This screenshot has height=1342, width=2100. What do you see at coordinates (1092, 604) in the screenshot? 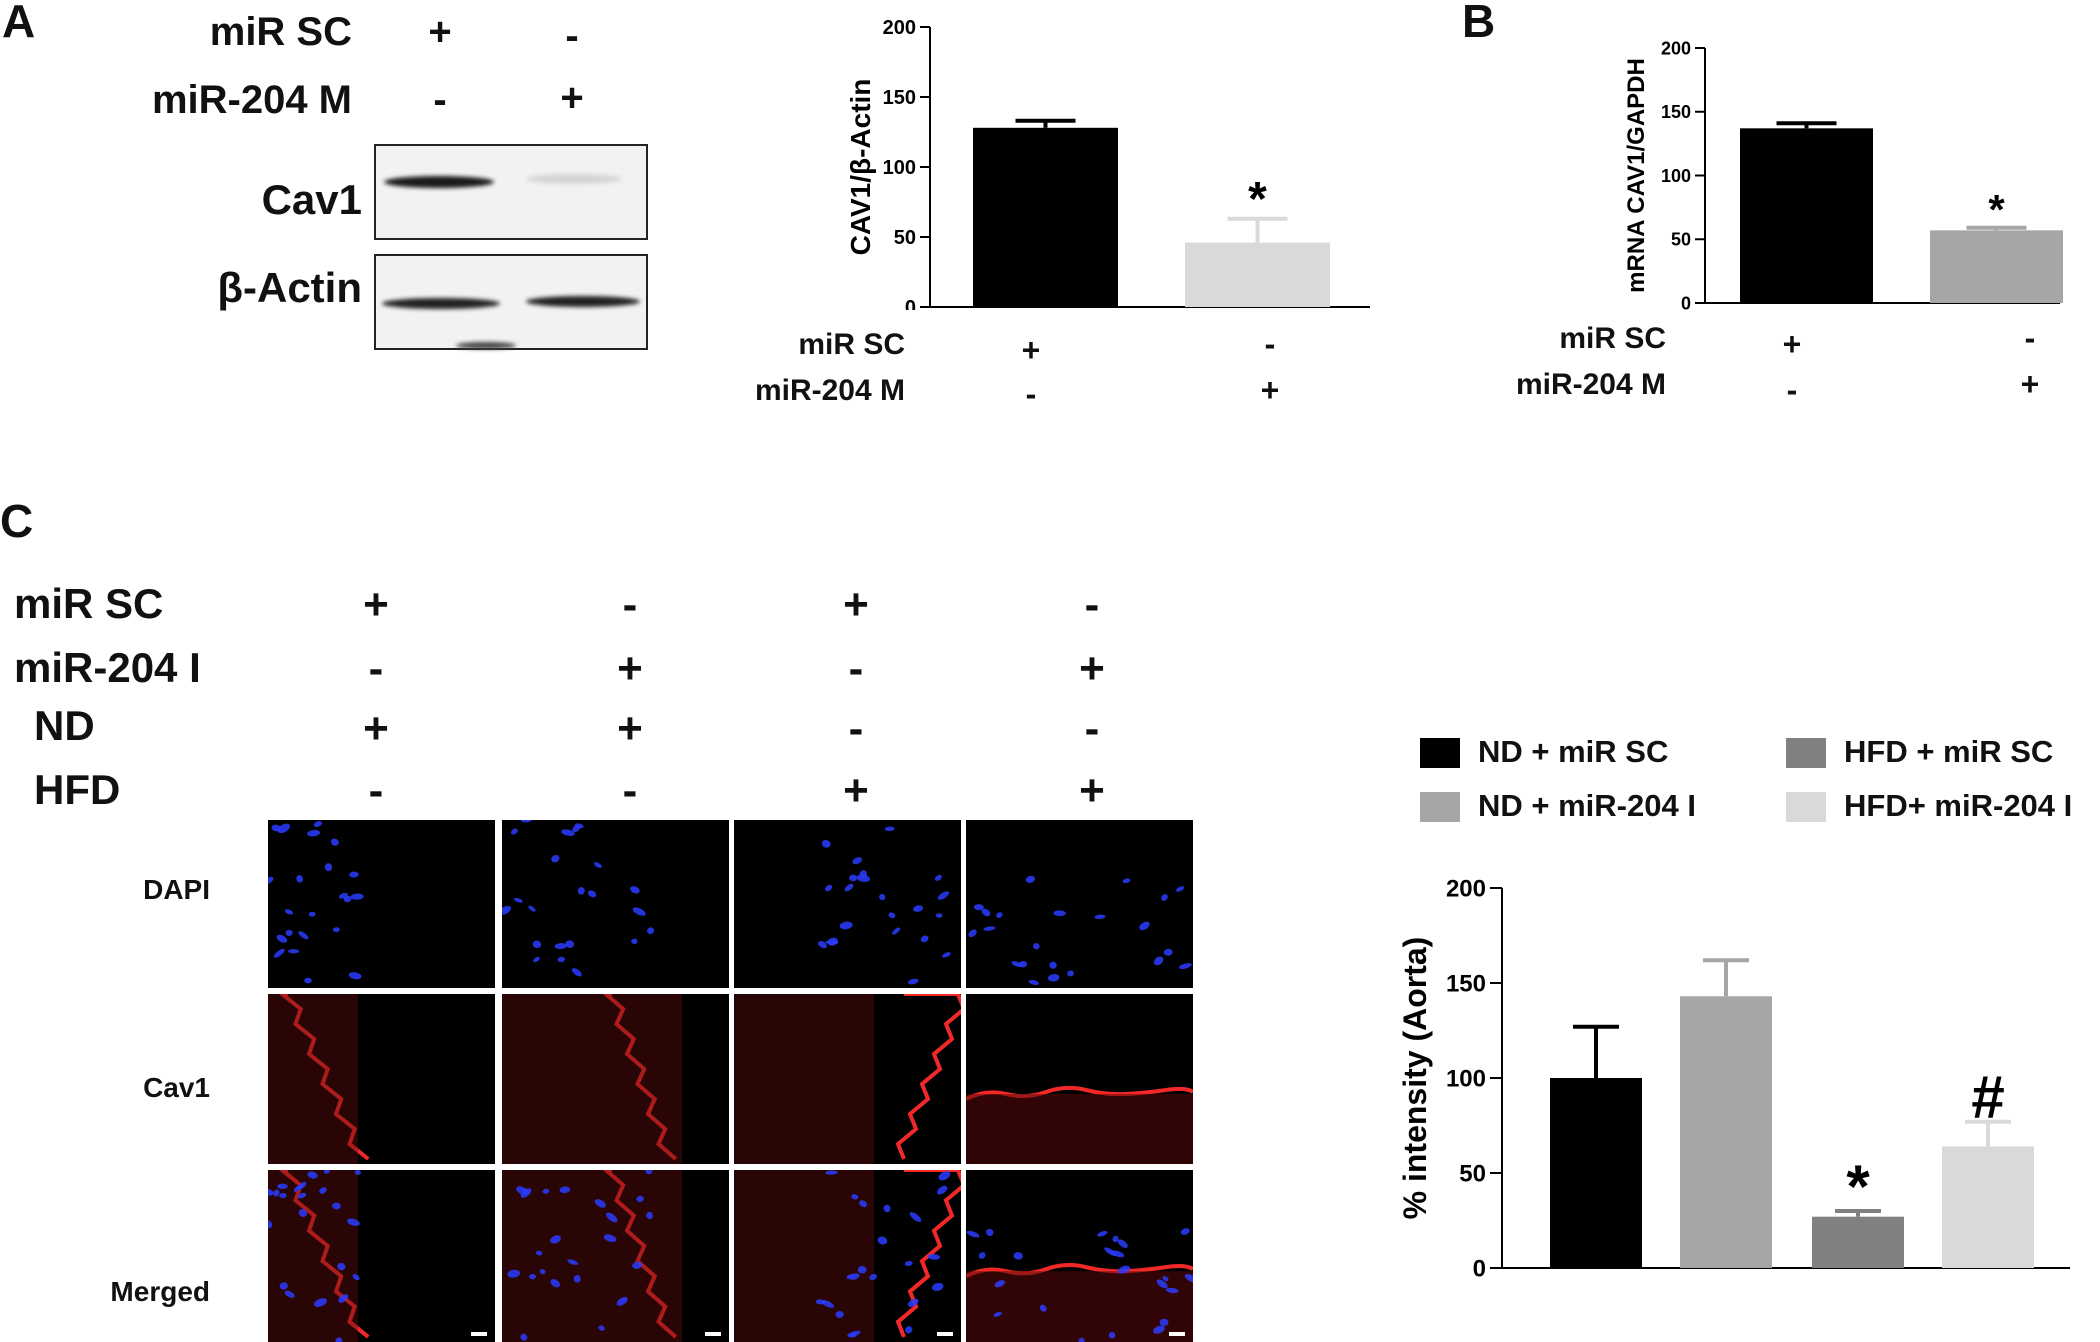
I see `c-sign-r1-c4: -` at bounding box center [1092, 604].